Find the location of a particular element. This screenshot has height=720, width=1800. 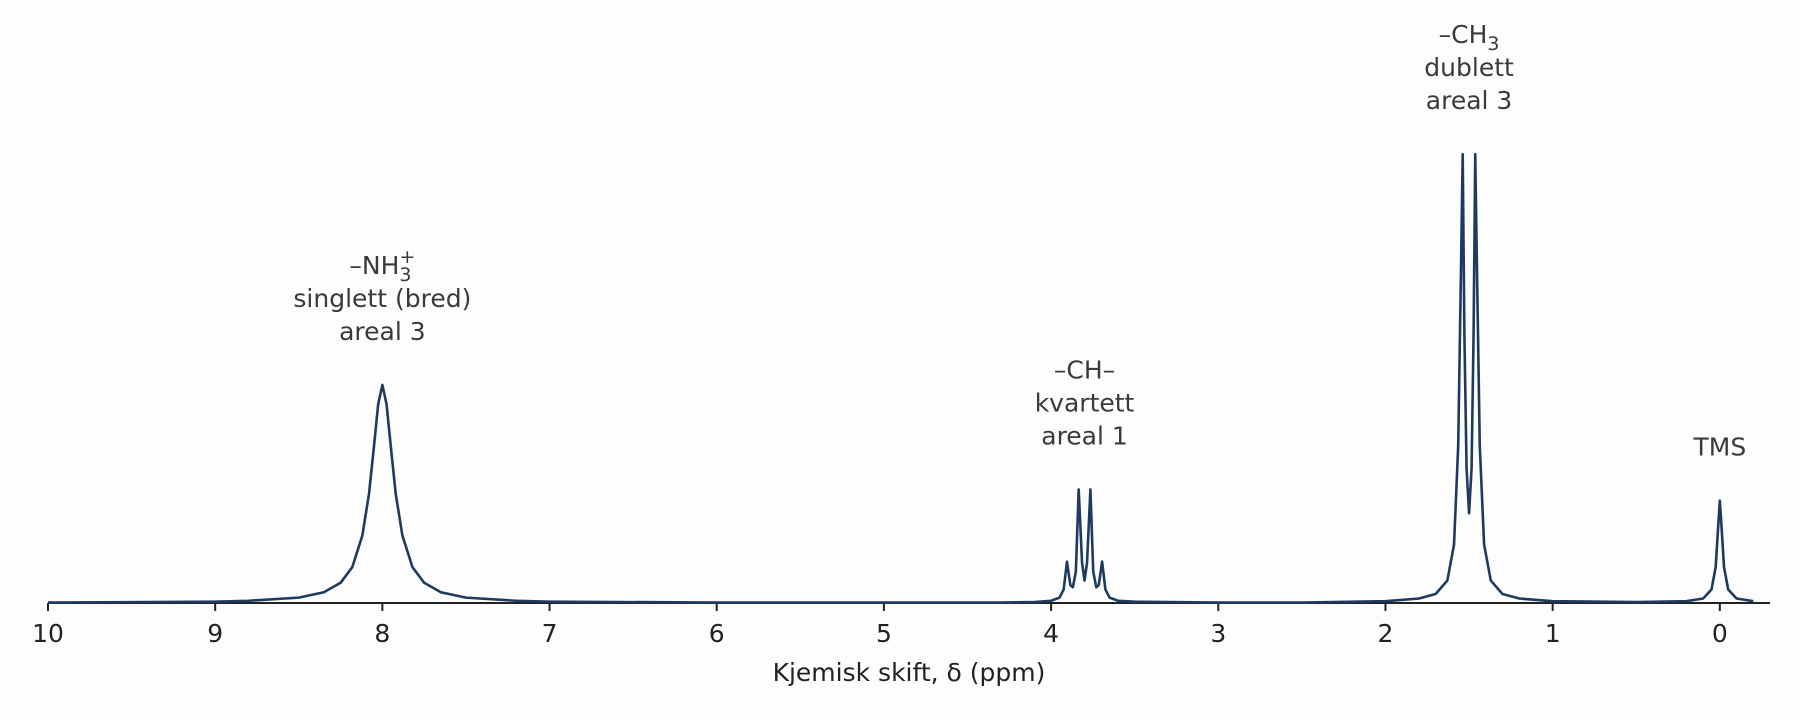

annotation-main: –NH is located at coordinates (374, 265).